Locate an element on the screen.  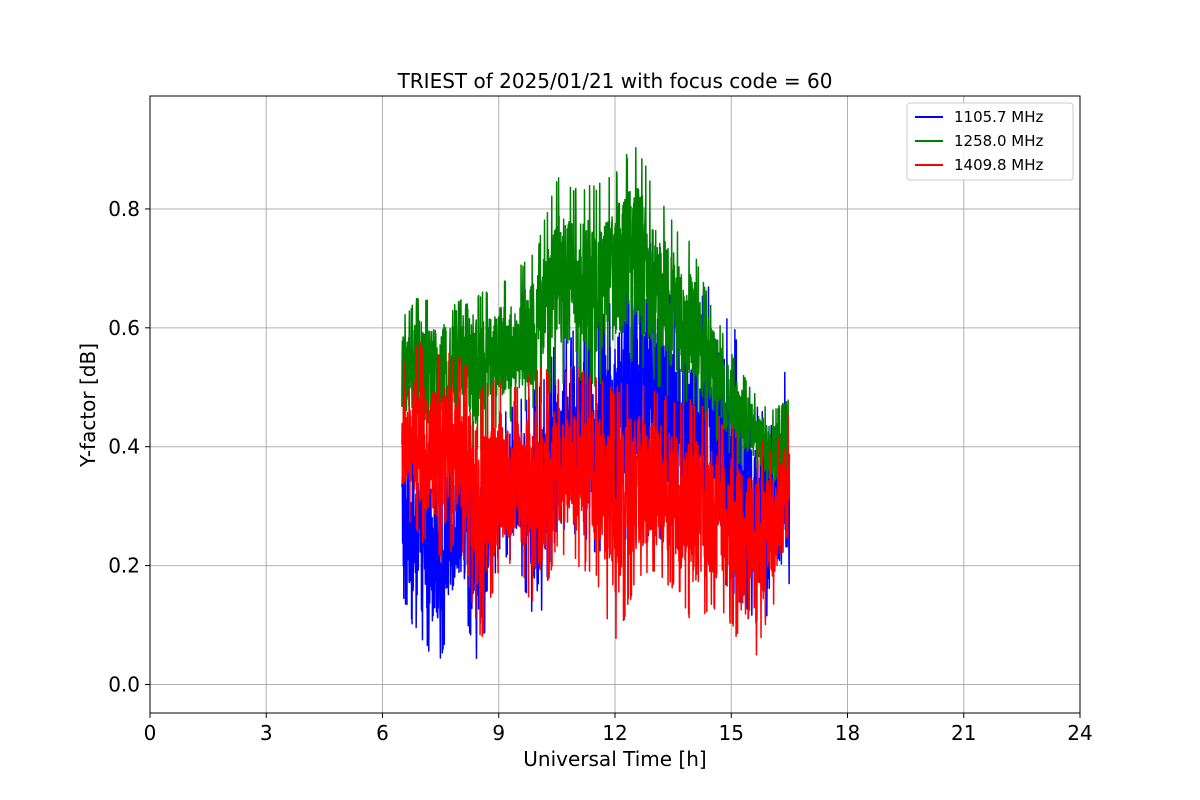
x-tick-label: 15 is located at coordinates (731, 733).